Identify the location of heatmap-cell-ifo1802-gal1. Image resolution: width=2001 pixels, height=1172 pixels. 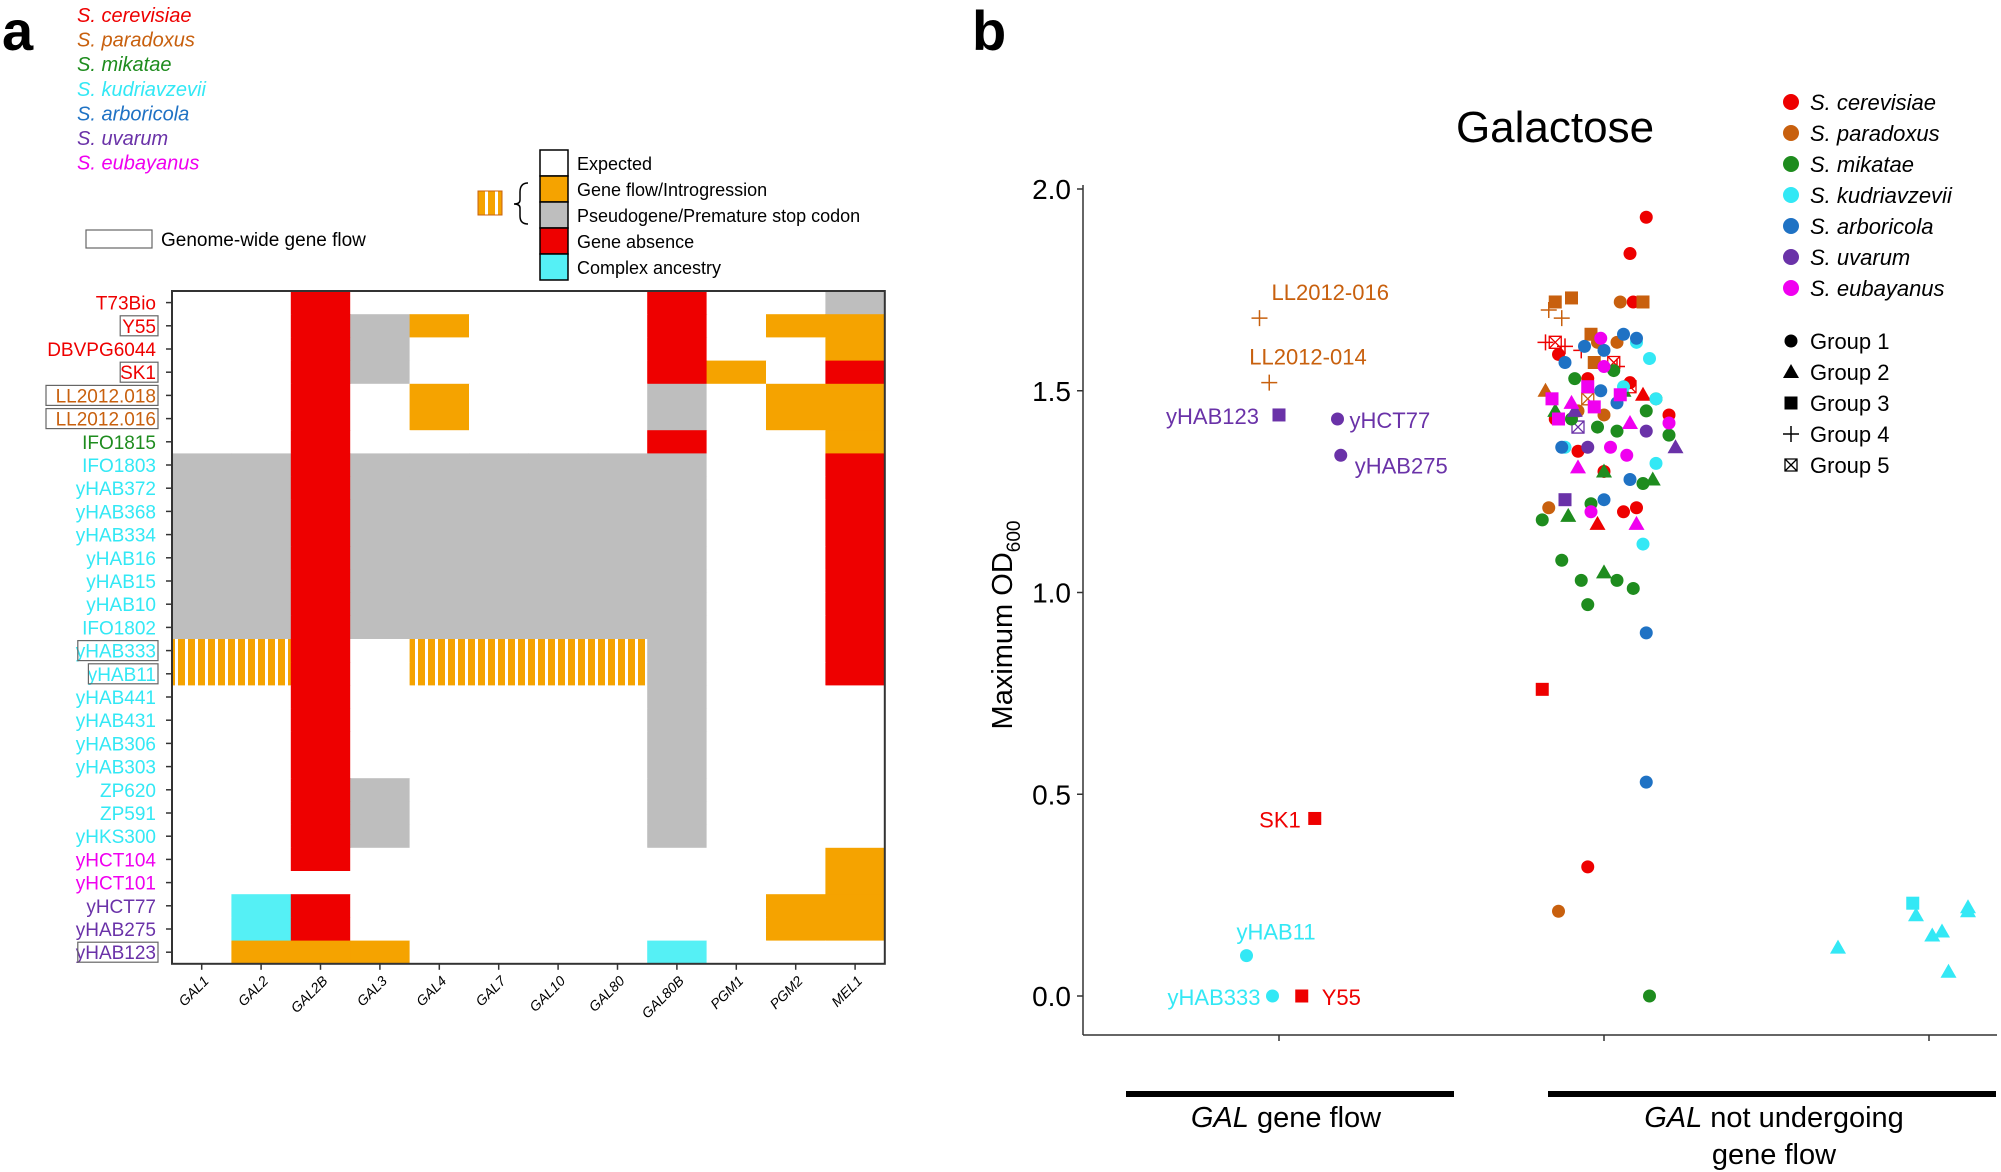
(202, 627).